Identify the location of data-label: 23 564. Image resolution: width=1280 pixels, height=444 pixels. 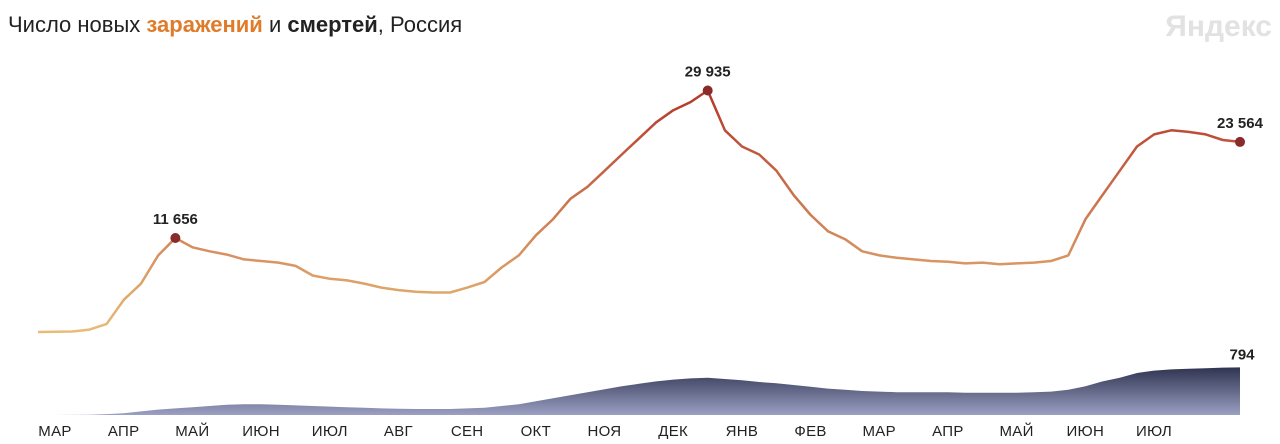
(1240, 123).